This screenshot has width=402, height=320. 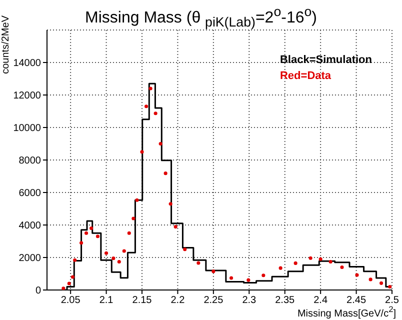 I want to click on y-tick-label: 4000, so click(x=30, y=226).